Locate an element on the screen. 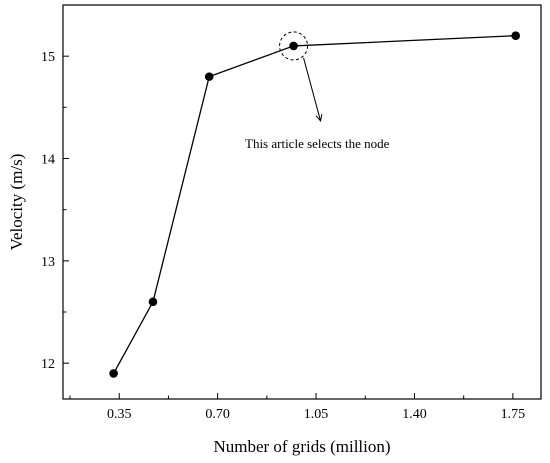 This screenshot has height=463, width=550. x-tick-label: 0.70 is located at coordinates (217, 414).